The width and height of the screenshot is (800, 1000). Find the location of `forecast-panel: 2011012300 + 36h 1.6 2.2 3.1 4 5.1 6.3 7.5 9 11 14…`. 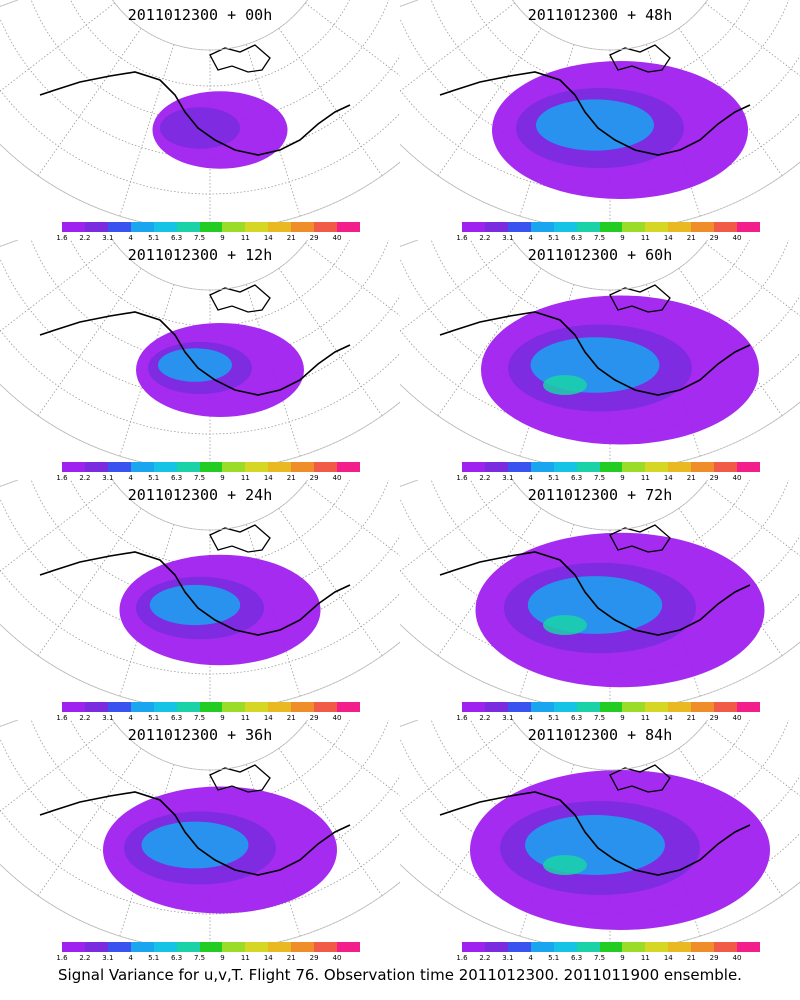

forecast-panel: 2011012300 + 36h 1.6 2.2 3.1 4 5.1 6.3 7.5 9 11 14… is located at coordinates (200, 841).